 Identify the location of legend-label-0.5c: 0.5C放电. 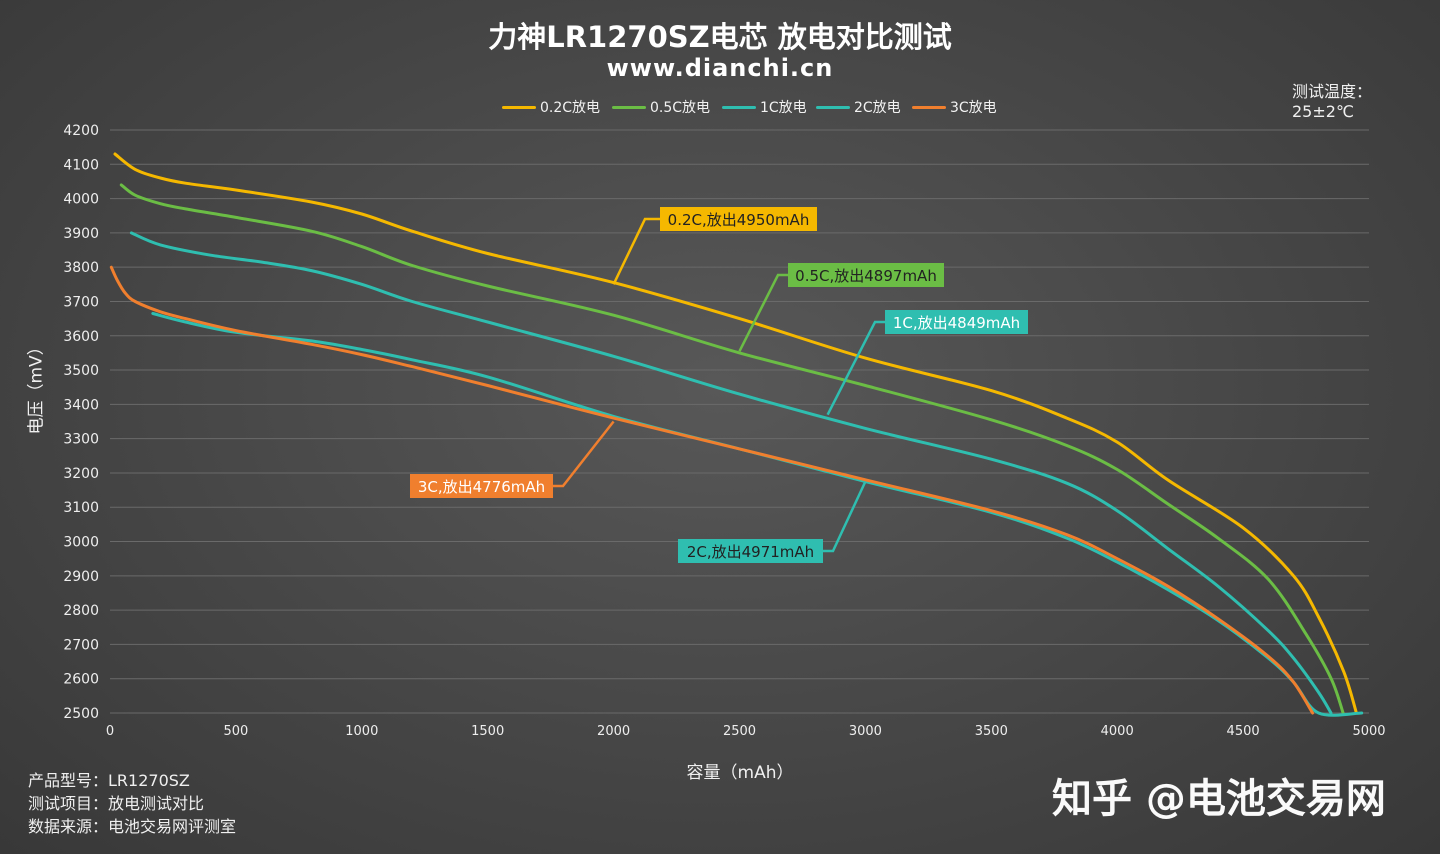
(680, 108).